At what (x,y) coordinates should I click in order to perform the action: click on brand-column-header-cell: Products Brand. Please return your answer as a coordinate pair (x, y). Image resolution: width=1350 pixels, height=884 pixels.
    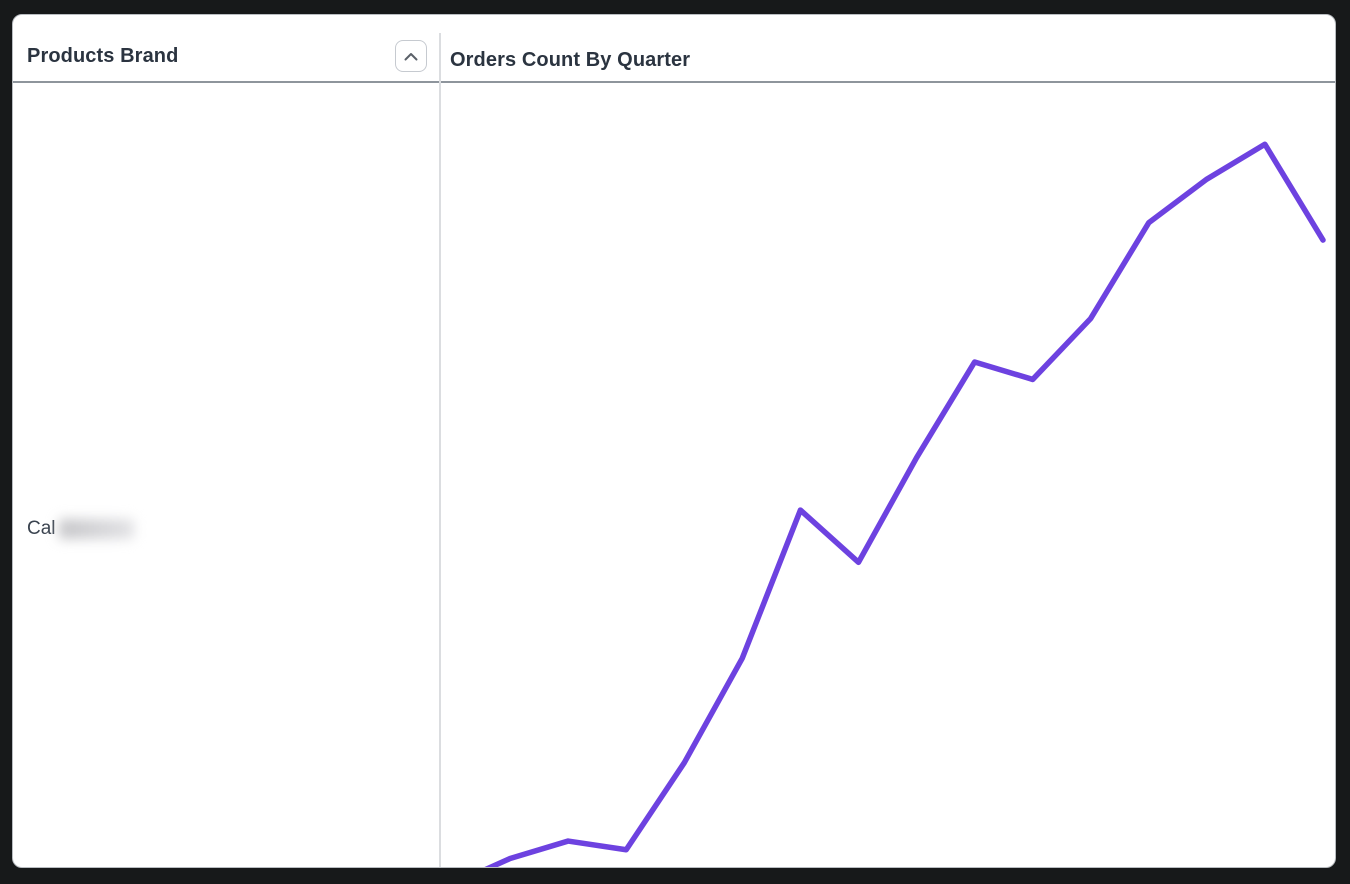
    Looking at the image, I should click on (226, 60).